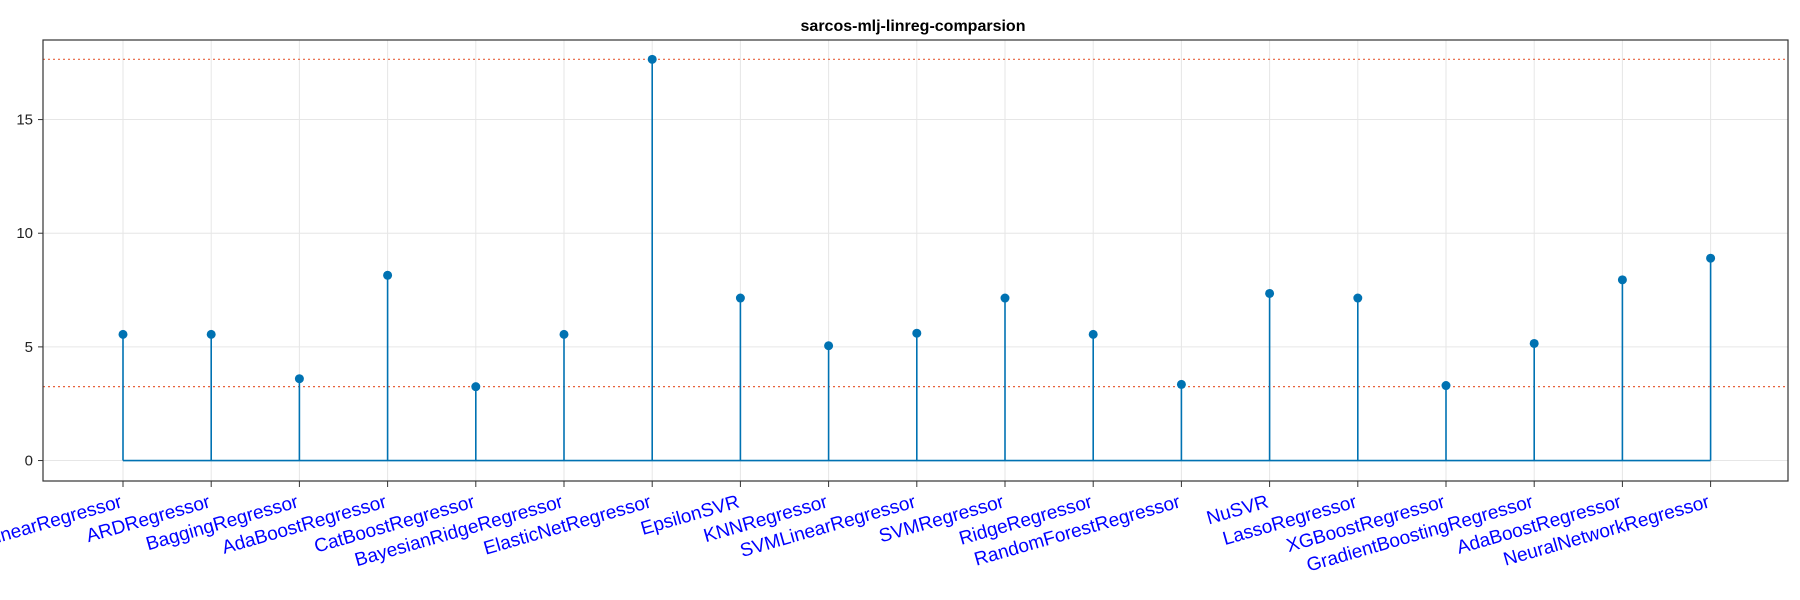  I want to click on chart-title: sarcos-mlj-linreg-comparsion, so click(913, 26).